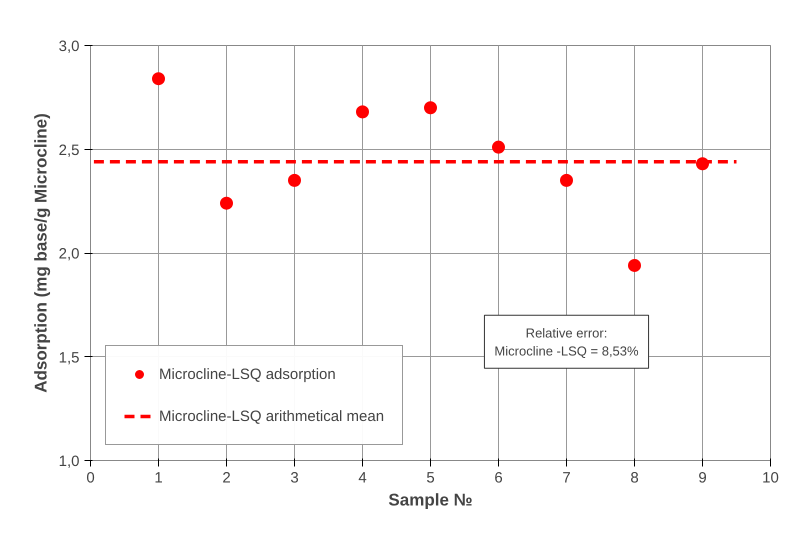 The width and height of the screenshot is (811, 537). Describe the element at coordinates (430, 478) in the screenshot. I see `x-tick-label: 5` at that location.